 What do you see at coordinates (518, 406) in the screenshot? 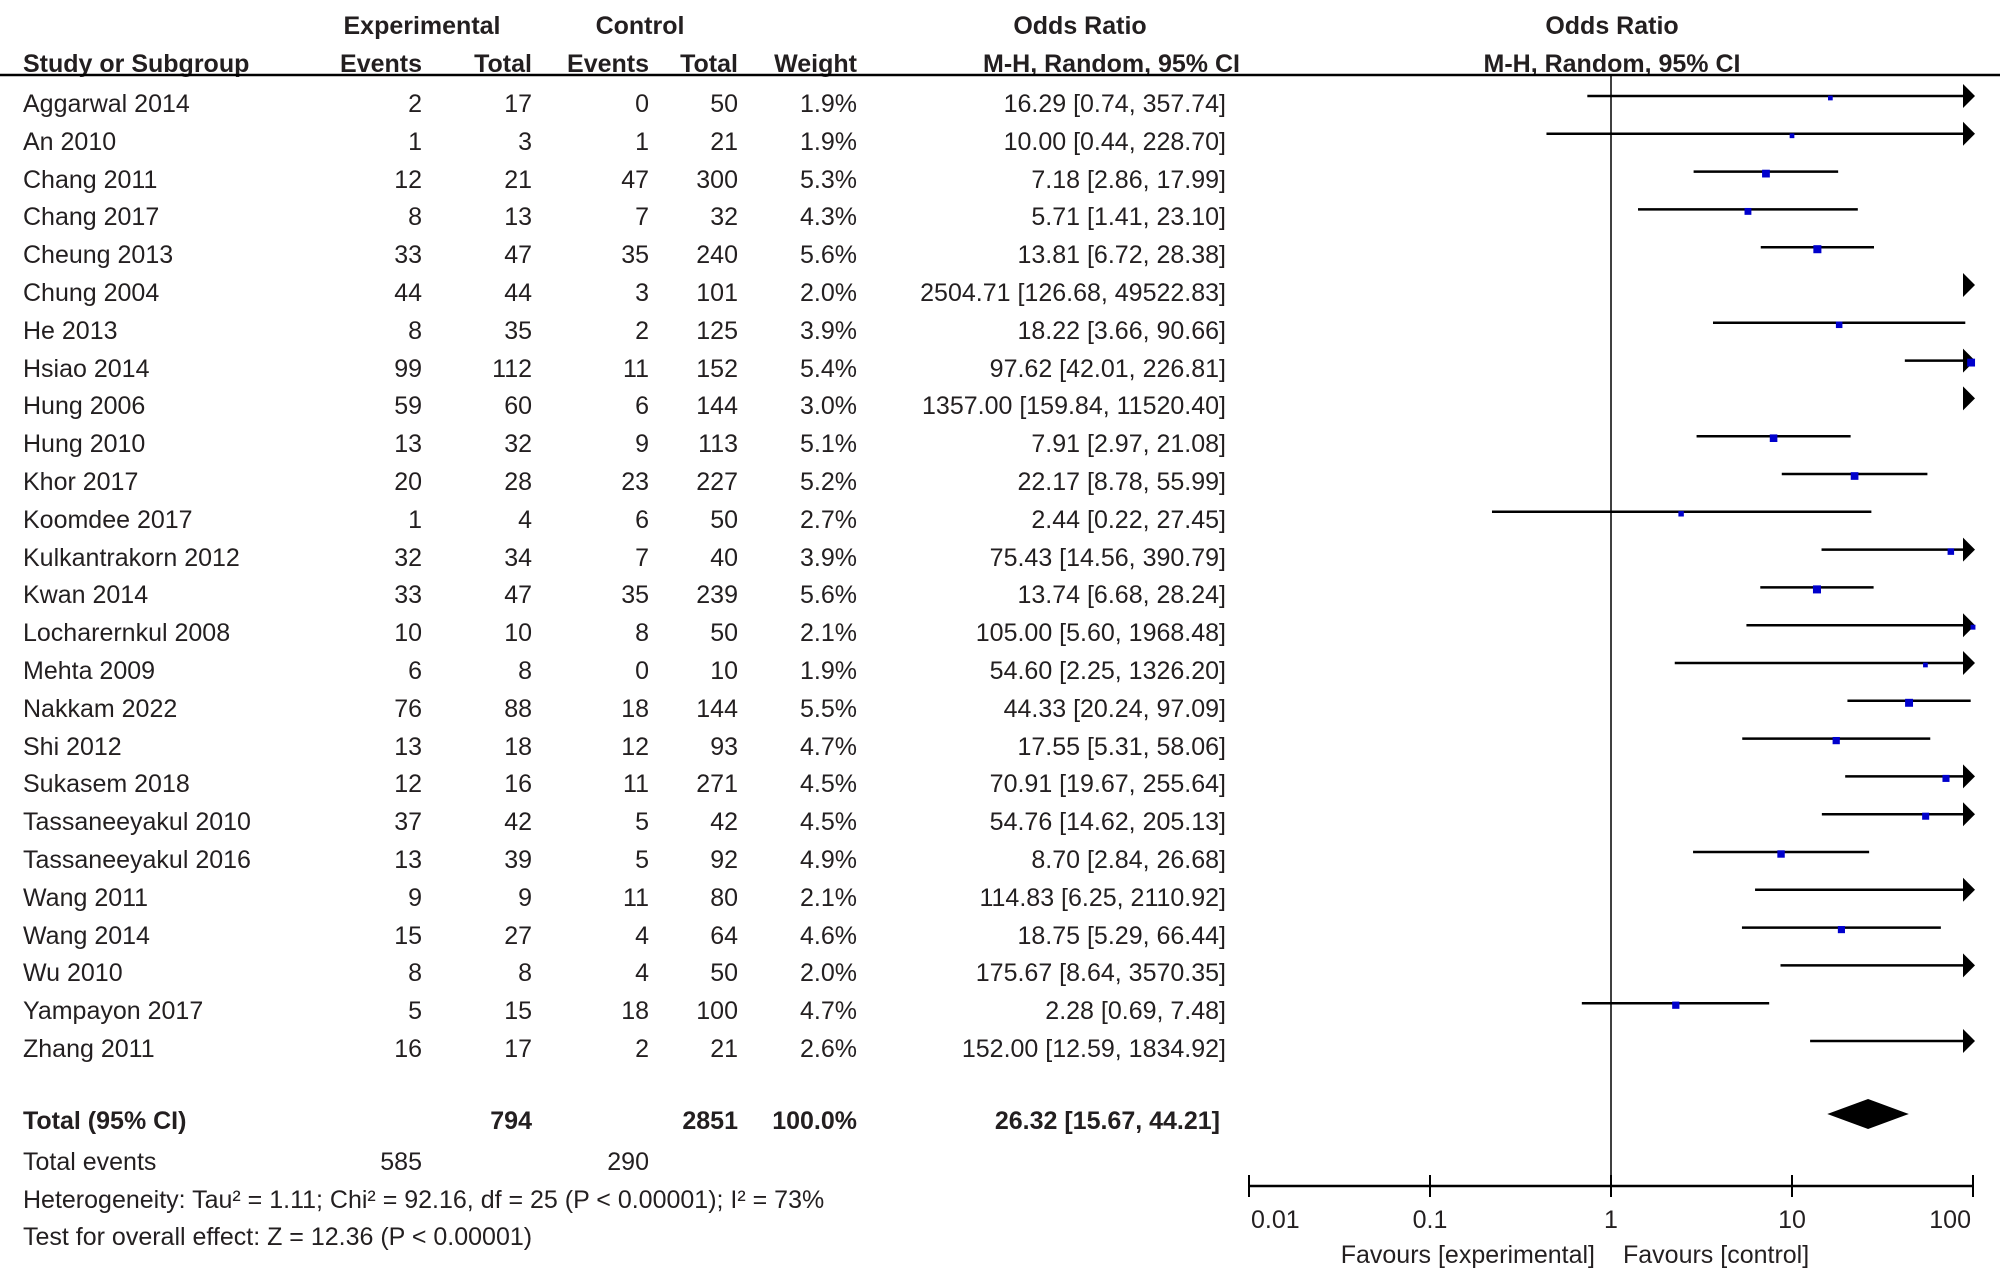
I see `exp-total: 60` at bounding box center [518, 406].